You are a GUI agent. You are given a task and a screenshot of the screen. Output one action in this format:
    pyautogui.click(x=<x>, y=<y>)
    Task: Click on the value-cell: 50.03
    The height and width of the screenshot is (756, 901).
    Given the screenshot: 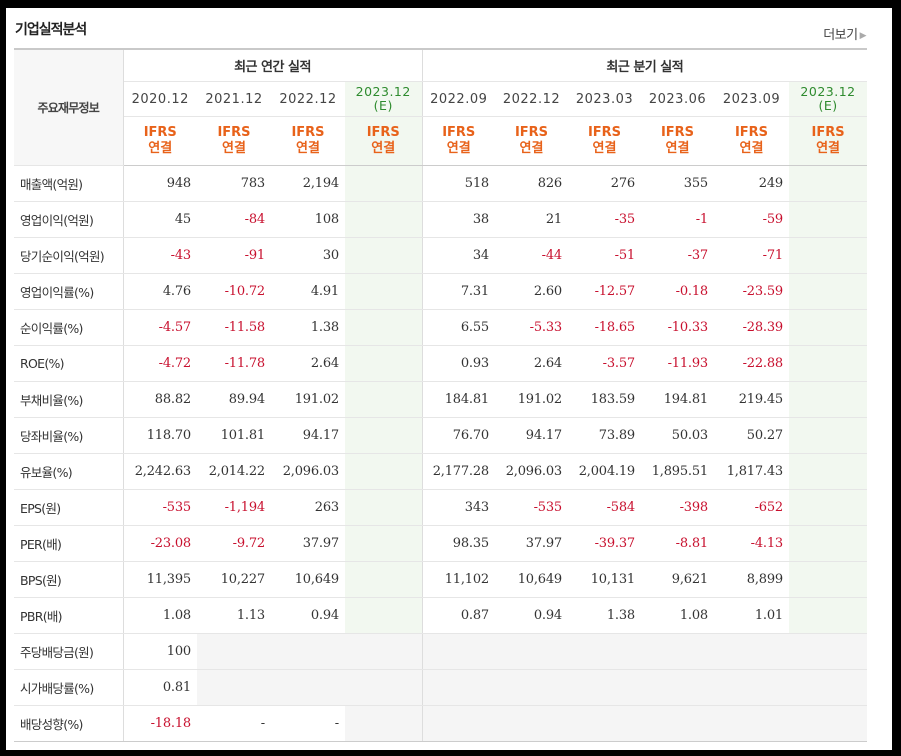 What is the action you would take?
    pyautogui.click(x=677, y=435)
    